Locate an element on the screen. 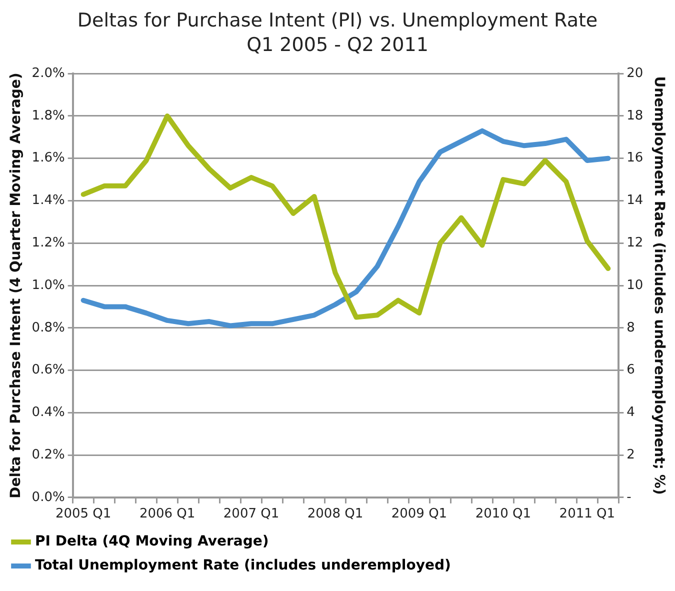 The height and width of the screenshot is (591, 675). y2-tick-label: 20 is located at coordinates (635, 73).